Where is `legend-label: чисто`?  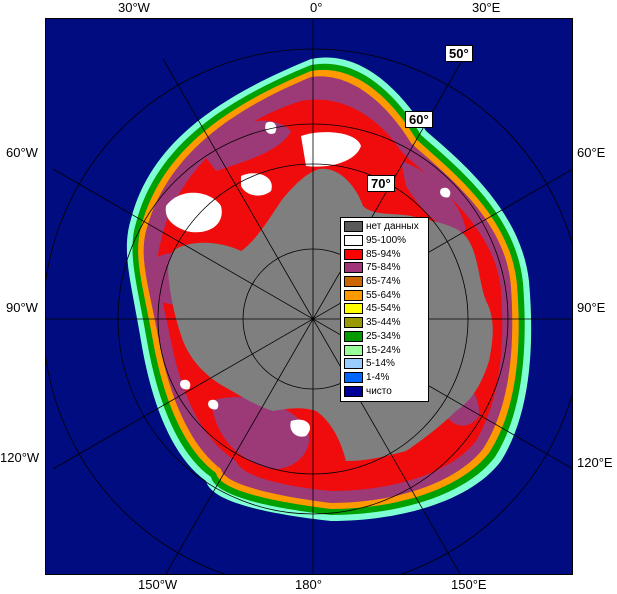 legend-label: чисто is located at coordinates (379, 391).